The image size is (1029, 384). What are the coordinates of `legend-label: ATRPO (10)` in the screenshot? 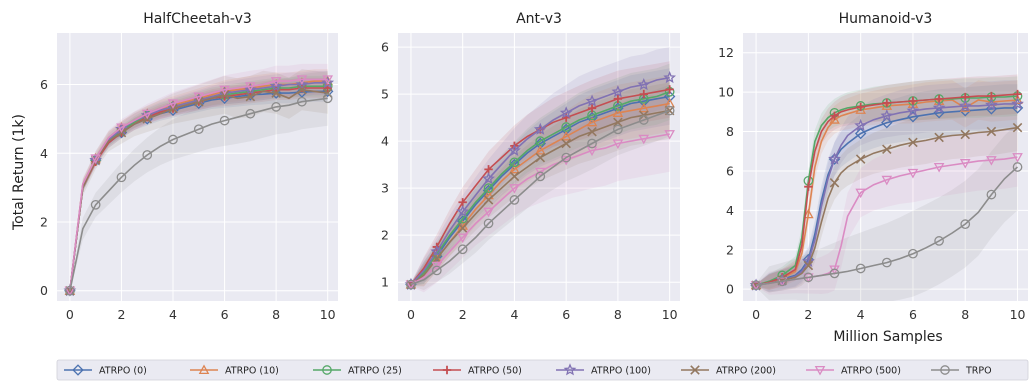 It's located at (252, 371).